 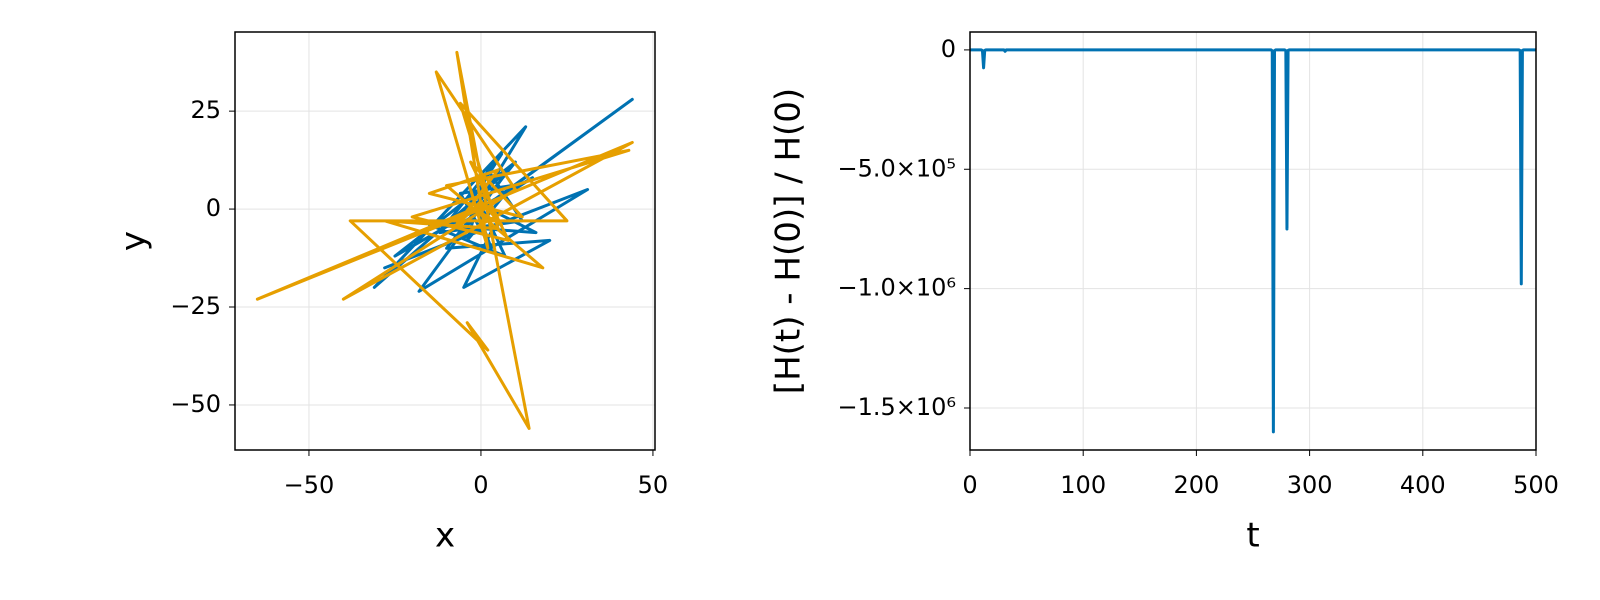 I want to click on x-tick-label: 200, so click(x=1196, y=485).